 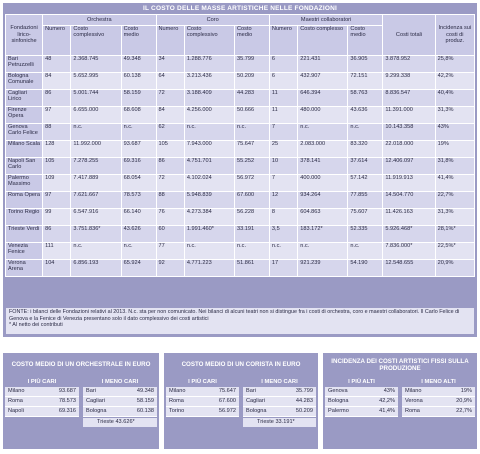 What do you see at coordinates (170, 98) in the screenshot?
I see `table-cell: 72` at bounding box center [170, 98].